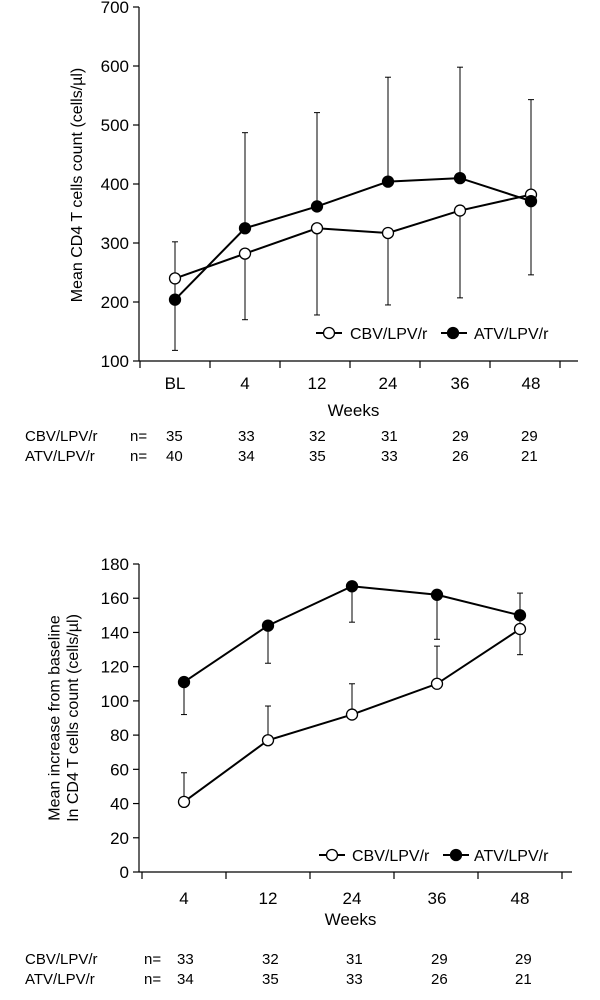  What do you see at coordinates (460, 383) in the screenshot?
I see `x-tick-label: 36` at bounding box center [460, 383].